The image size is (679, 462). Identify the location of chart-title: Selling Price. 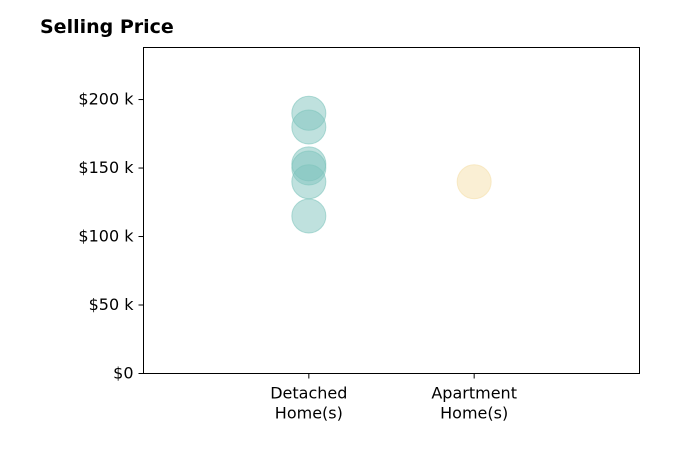
(107, 27).